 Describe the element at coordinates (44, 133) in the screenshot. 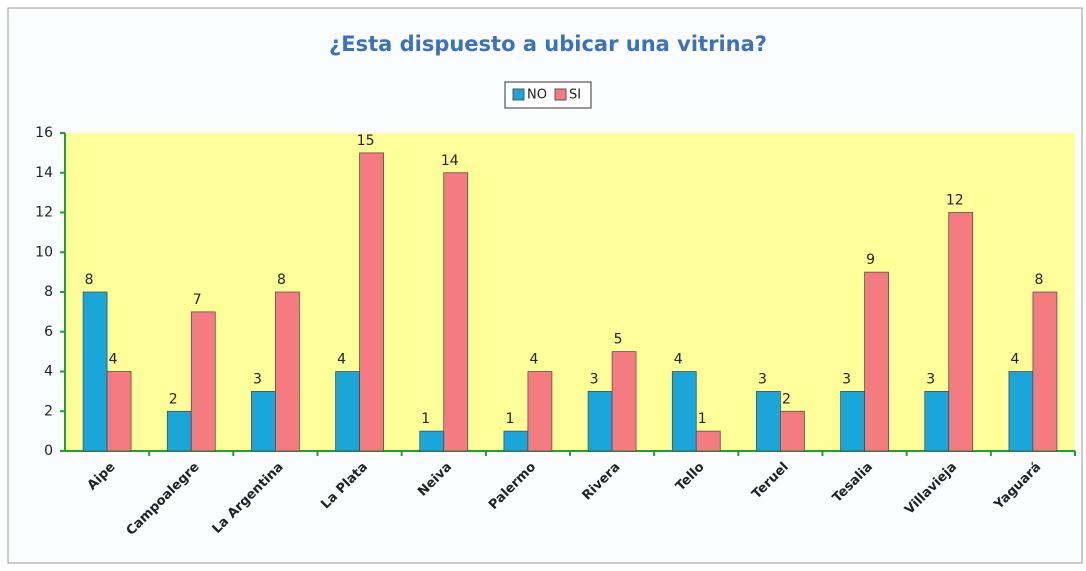

I see `y-tick-label: 16` at that location.